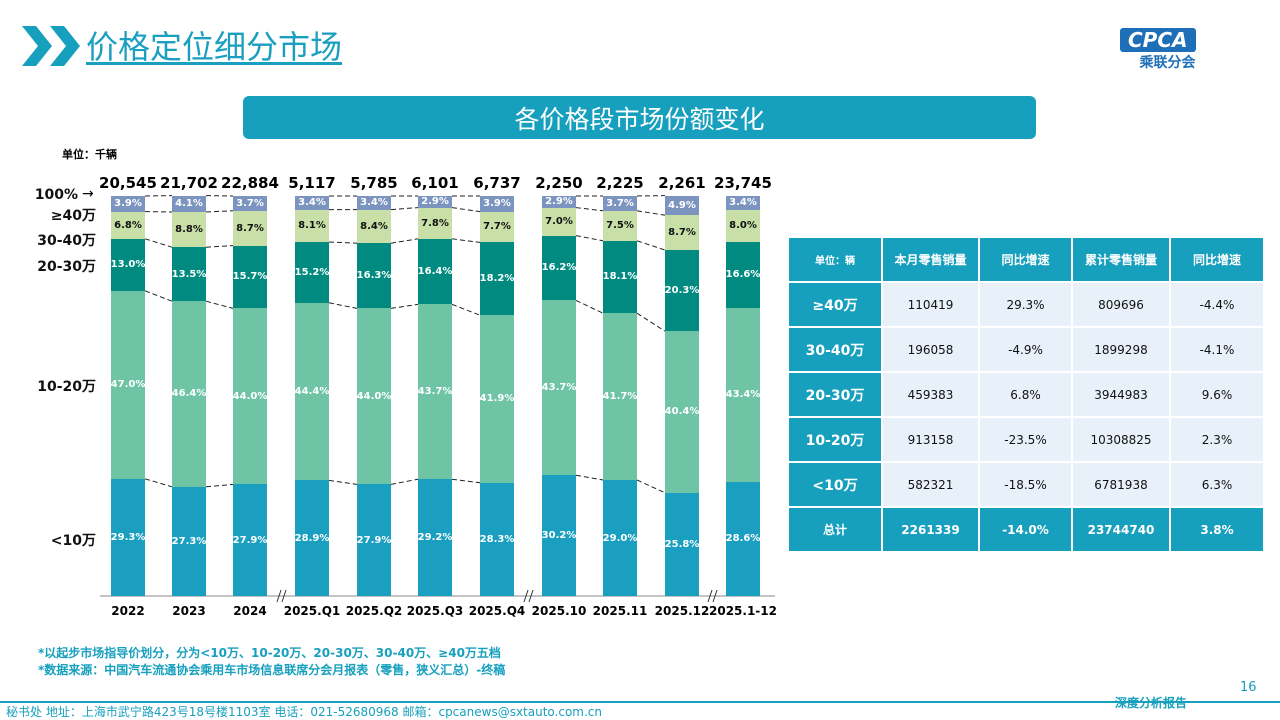  Describe the element at coordinates (1121, 484) in the screenshot. I see `table-cell: 6781938` at that location.